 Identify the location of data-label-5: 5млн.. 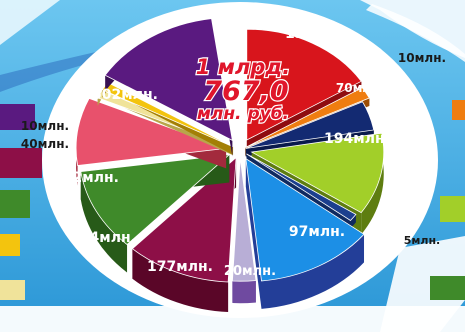
(422, 240).